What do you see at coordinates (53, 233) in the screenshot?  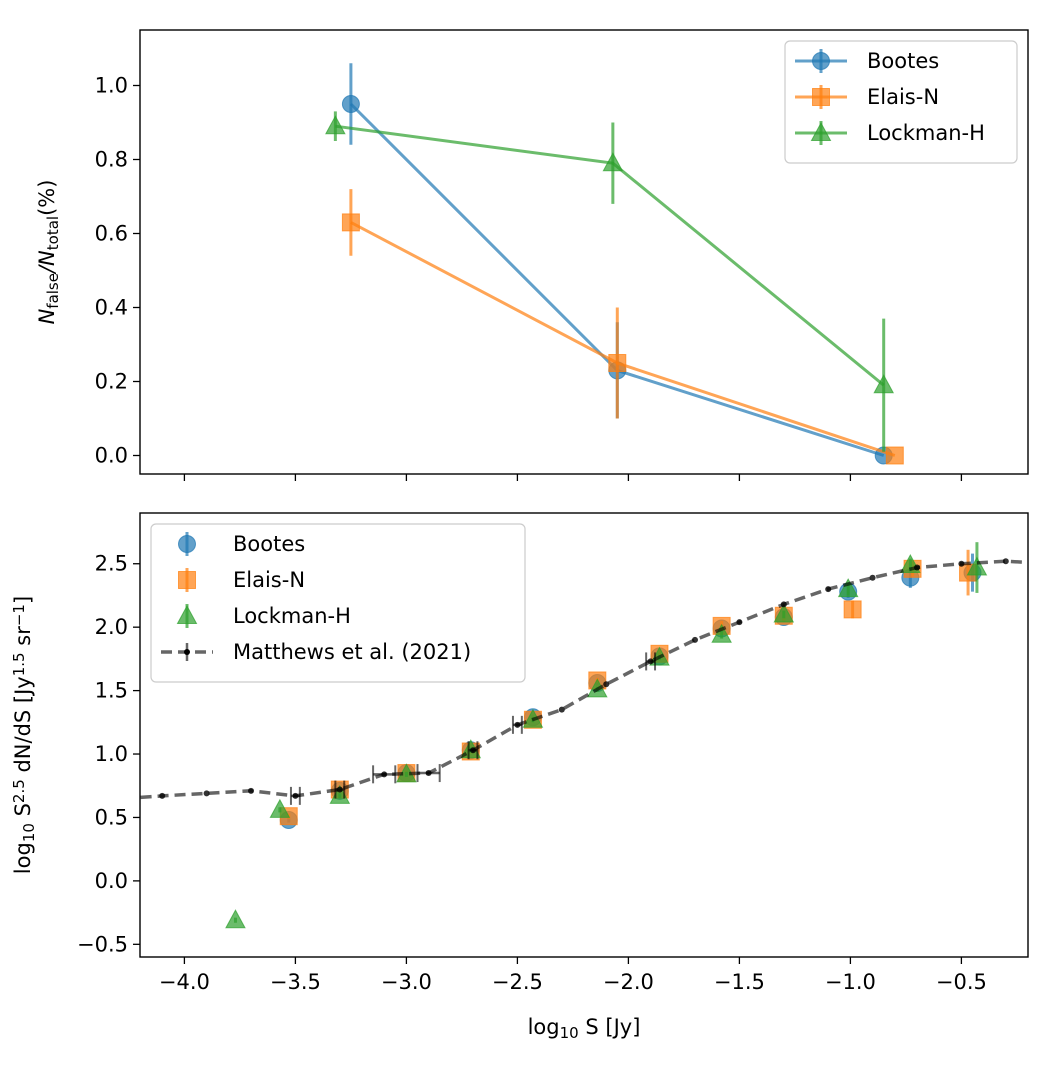 I see `label-part: total` at bounding box center [53, 233].